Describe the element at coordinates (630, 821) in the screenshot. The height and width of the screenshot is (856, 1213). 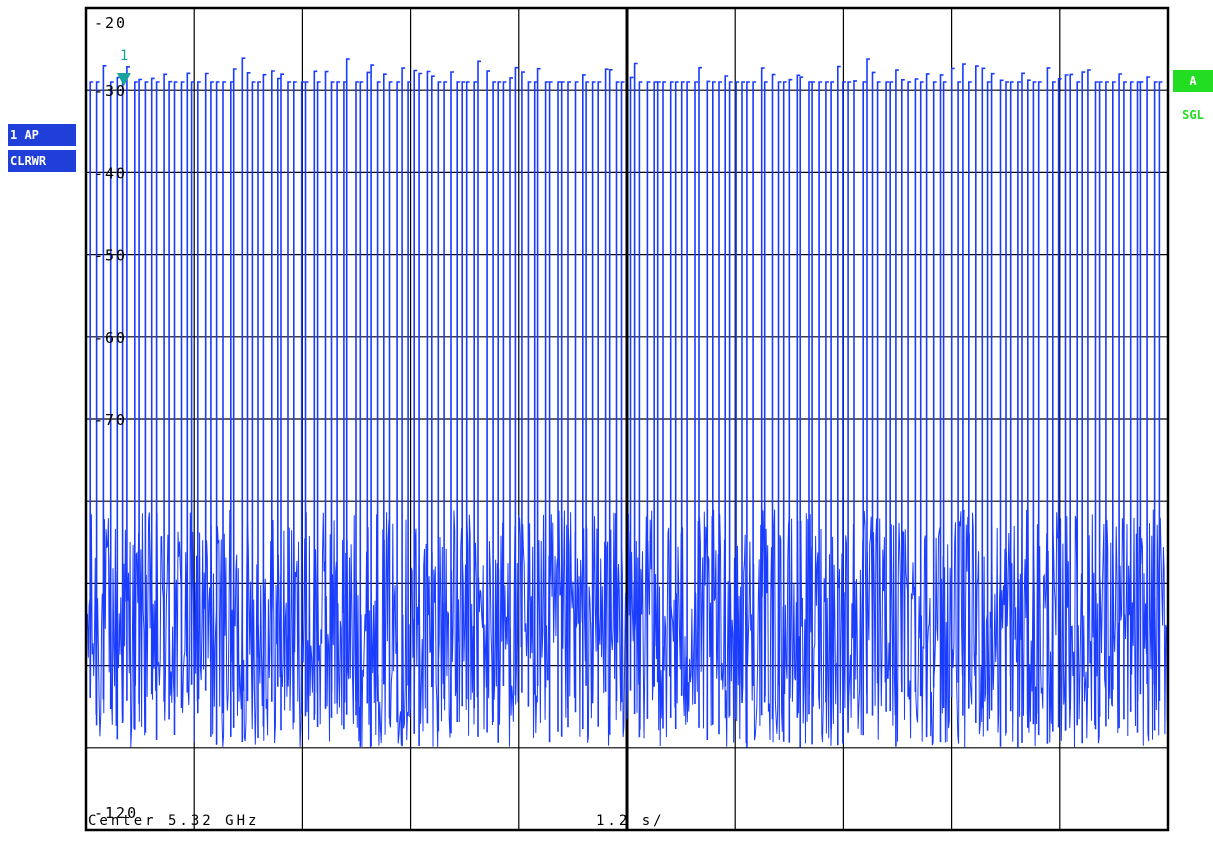
I see `sweep-time-label: 1.2 s/` at that location.